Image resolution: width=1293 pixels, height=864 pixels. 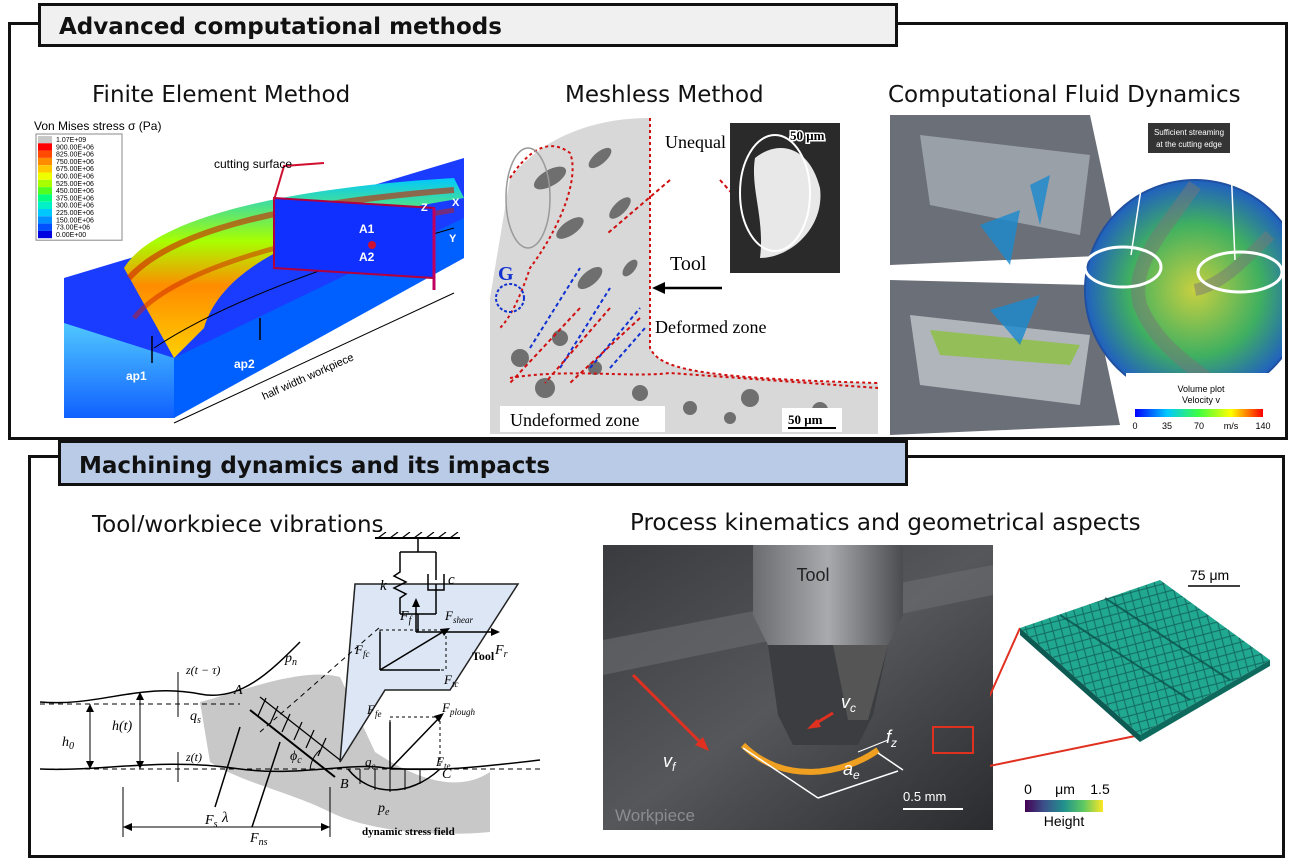 What do you see at coordinates (119, 370) in the screenshot?
I see `fem-workpiece-side` at bounding box center [119, 370].